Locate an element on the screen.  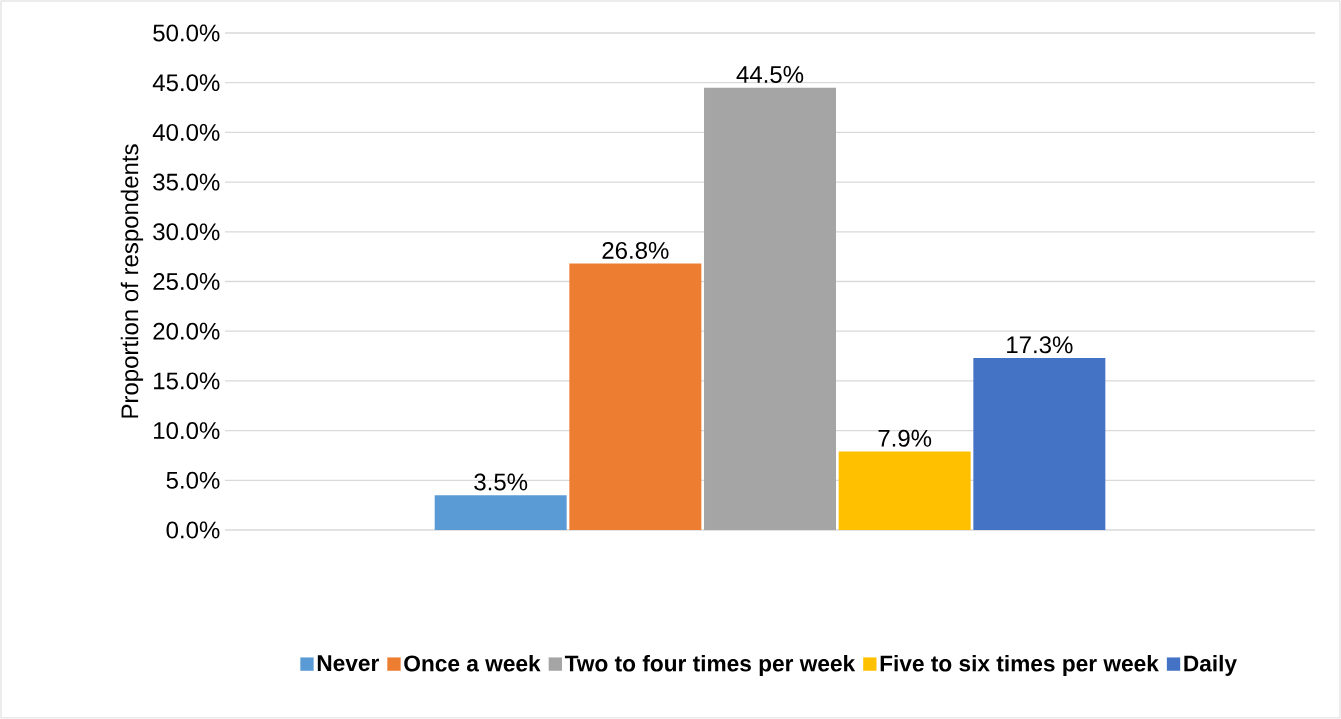
y-axis-title: Proportion of respondents is located at coordinates (132, 281).